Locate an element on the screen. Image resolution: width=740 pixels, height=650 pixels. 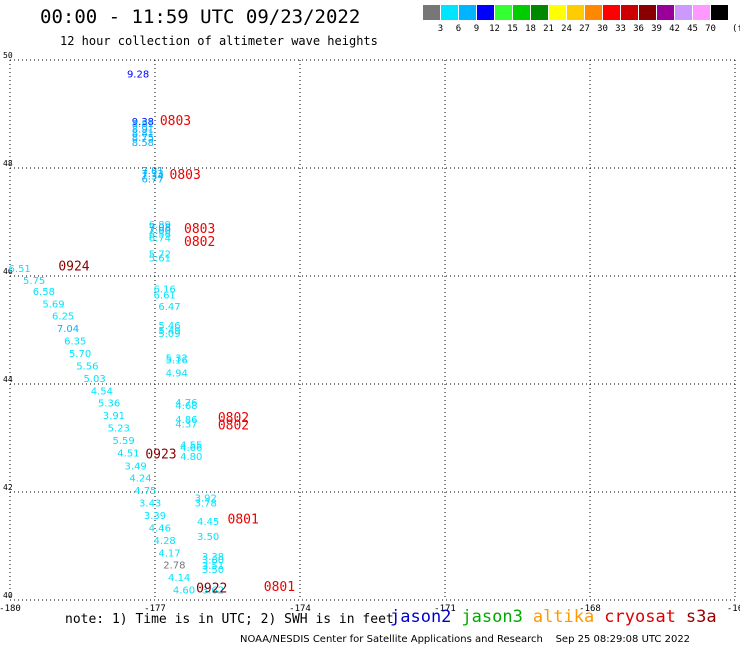
wave-height-value: 4.80 is located at coordinates (191, 457).